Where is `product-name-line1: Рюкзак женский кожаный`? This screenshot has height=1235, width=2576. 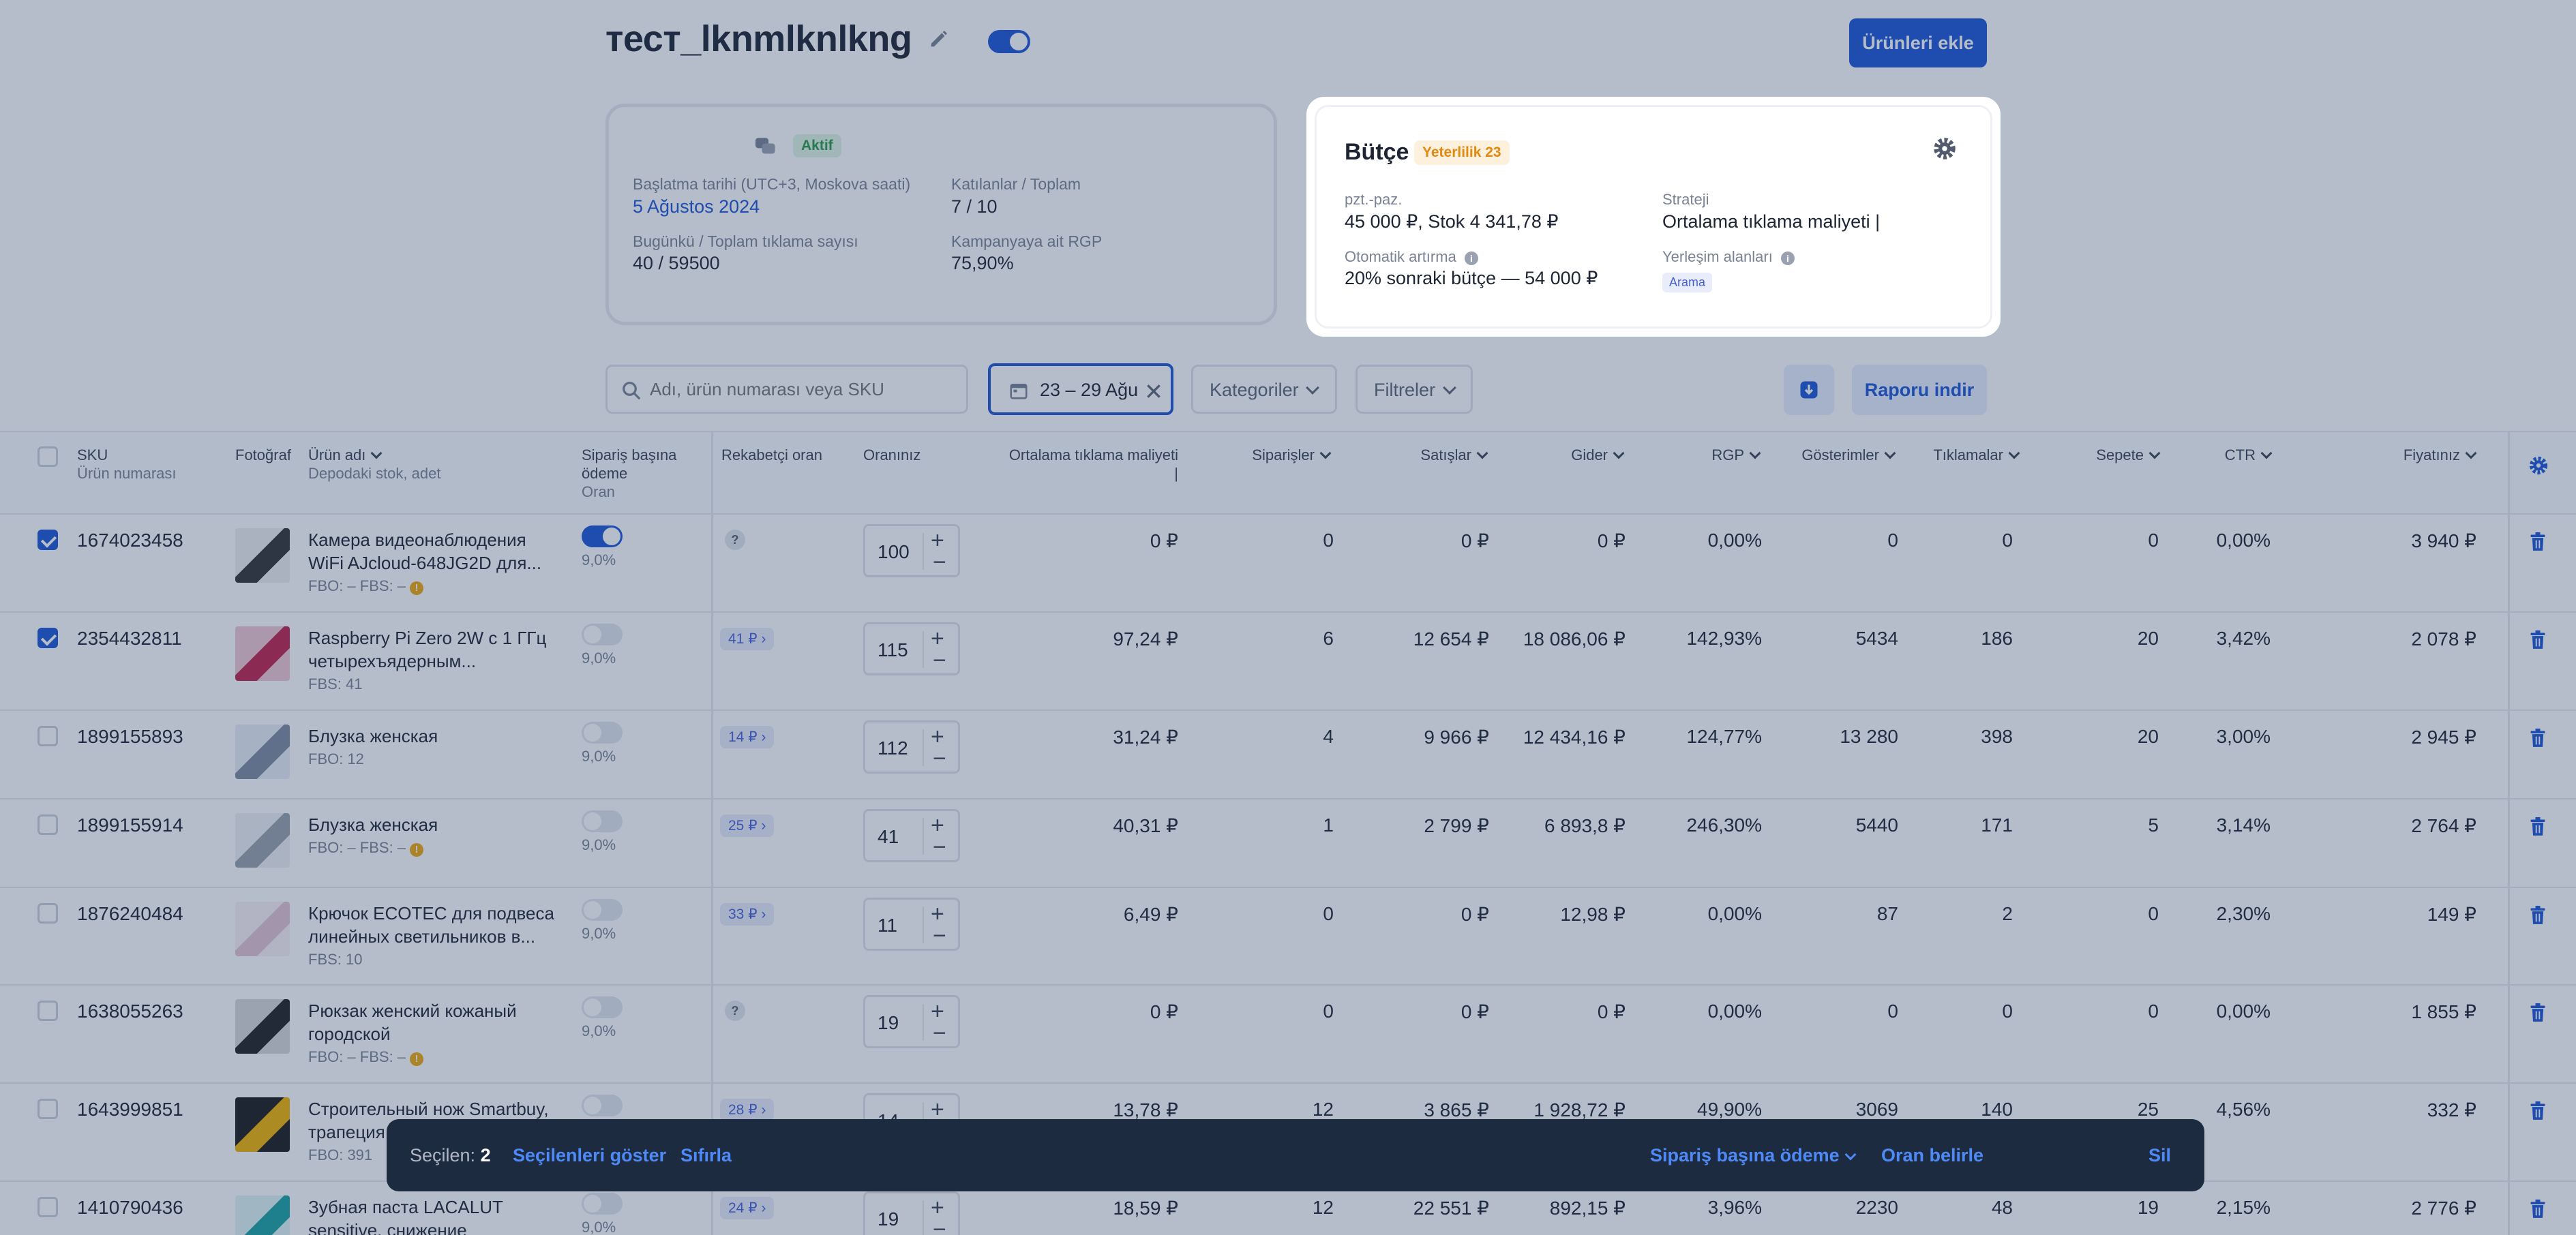
product-name-line1: Рюкзак женский кожаный is located at coordinates (412, 1011).